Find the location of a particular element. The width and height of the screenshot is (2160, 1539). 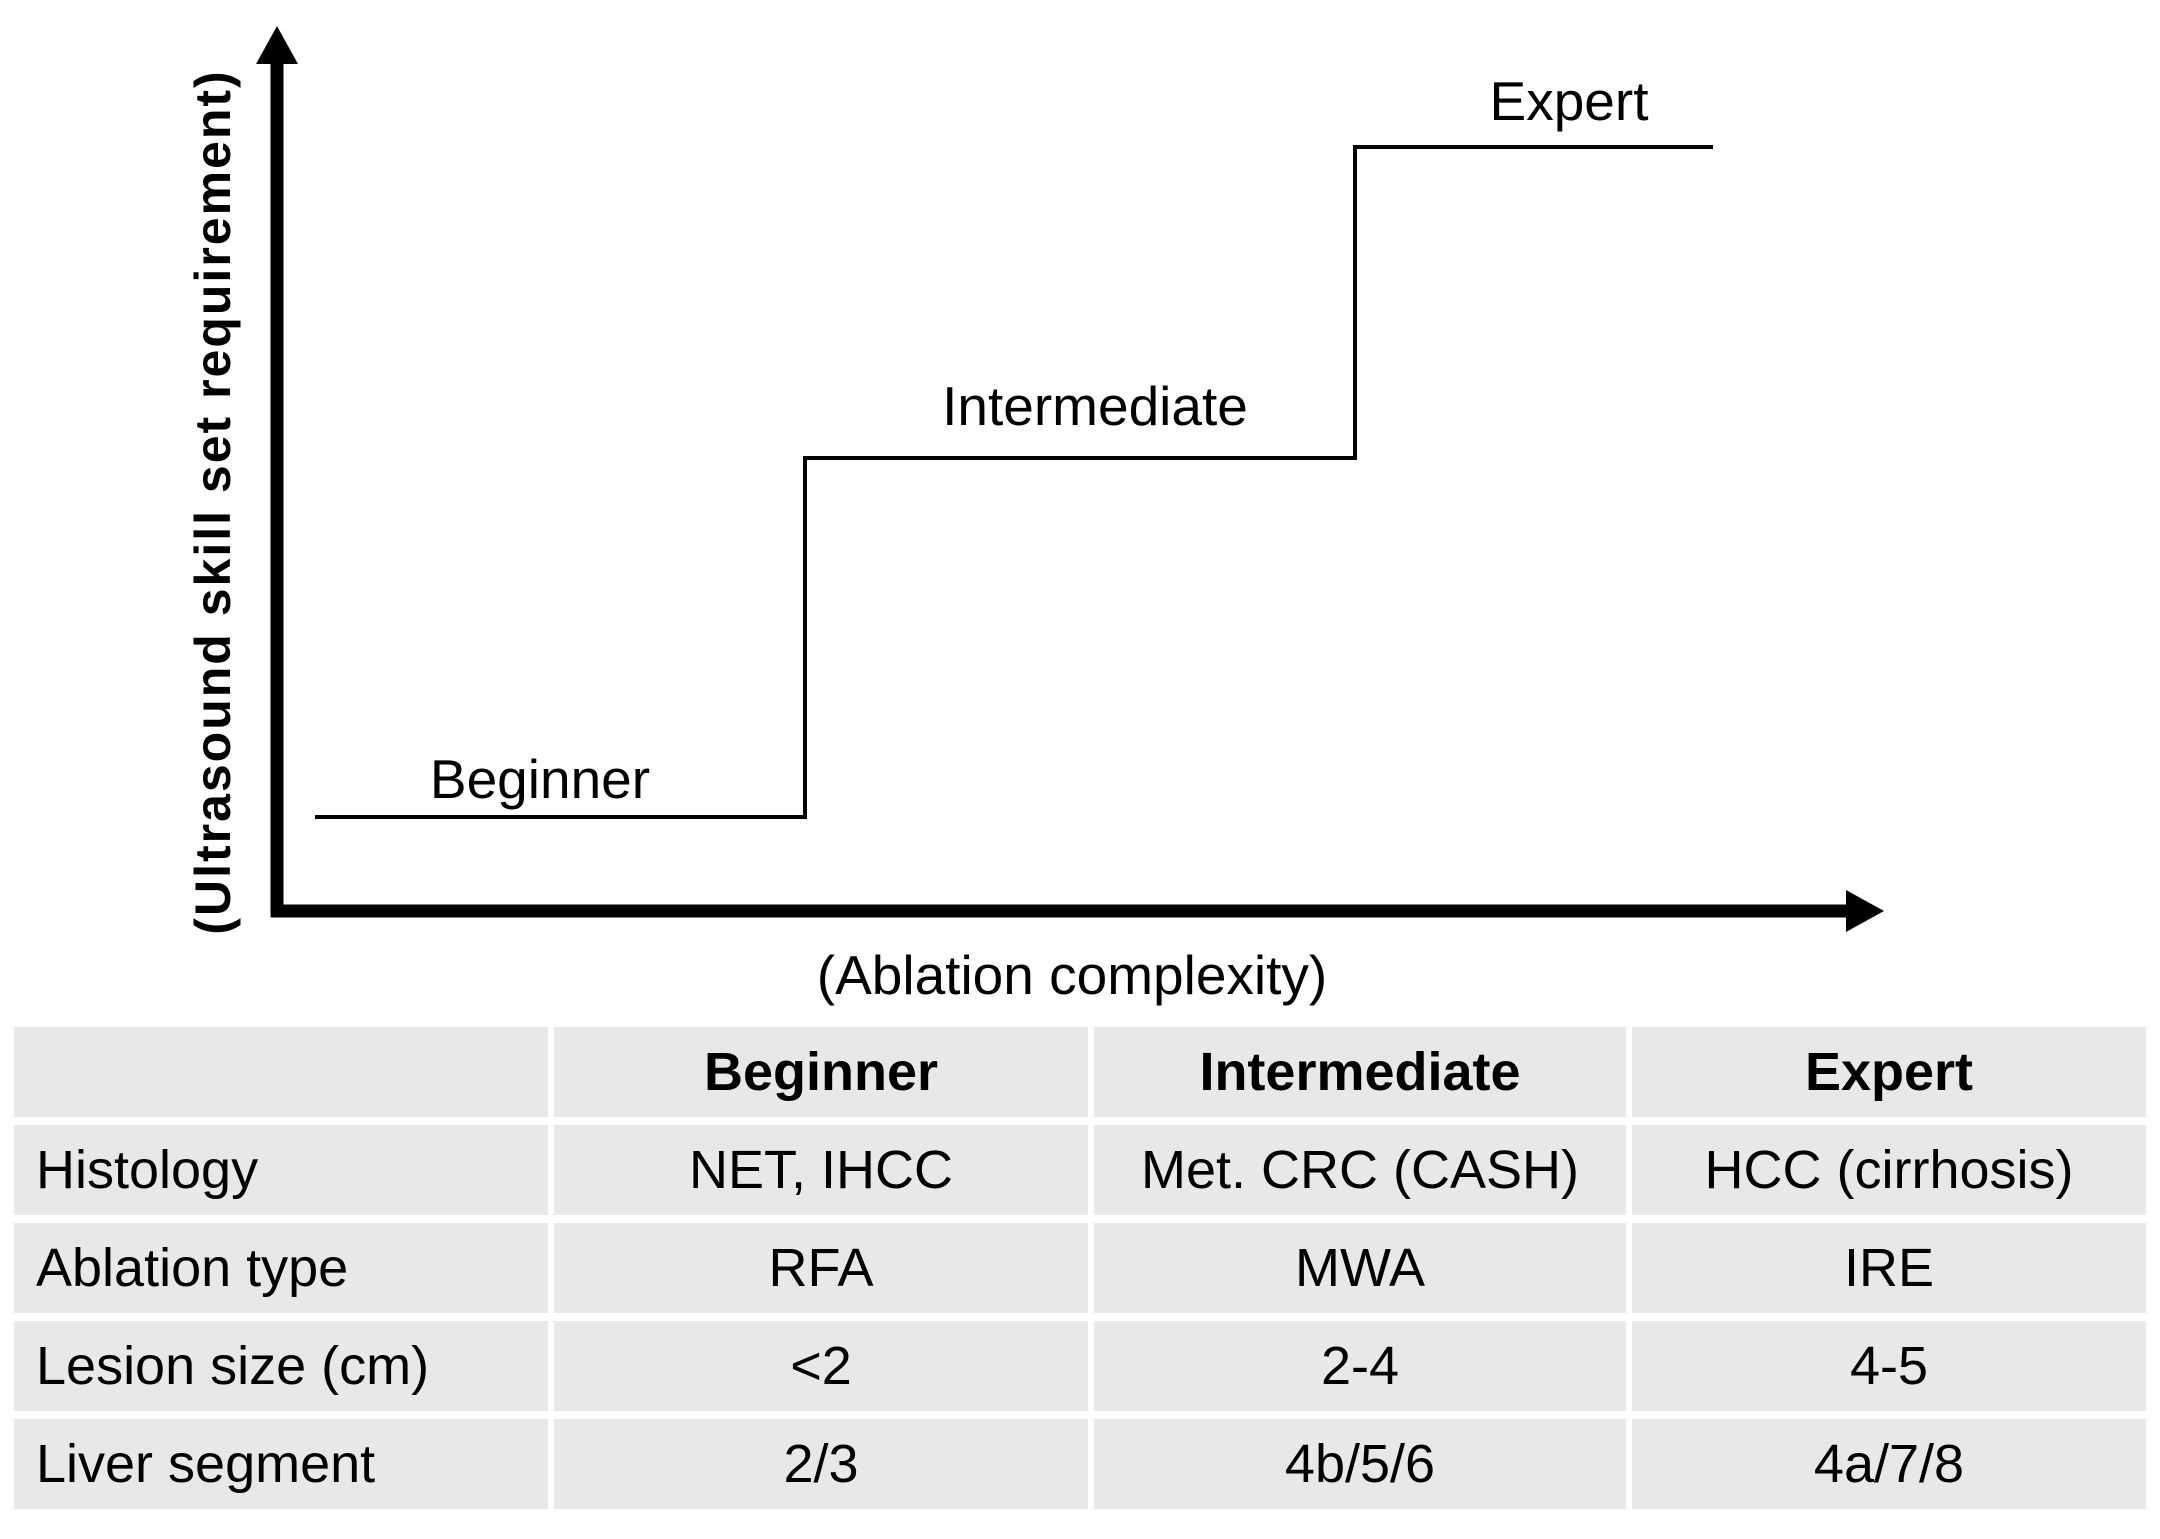

table-cell-histology-beginner: NET, IHCC is located at coordinates (821, 1170).